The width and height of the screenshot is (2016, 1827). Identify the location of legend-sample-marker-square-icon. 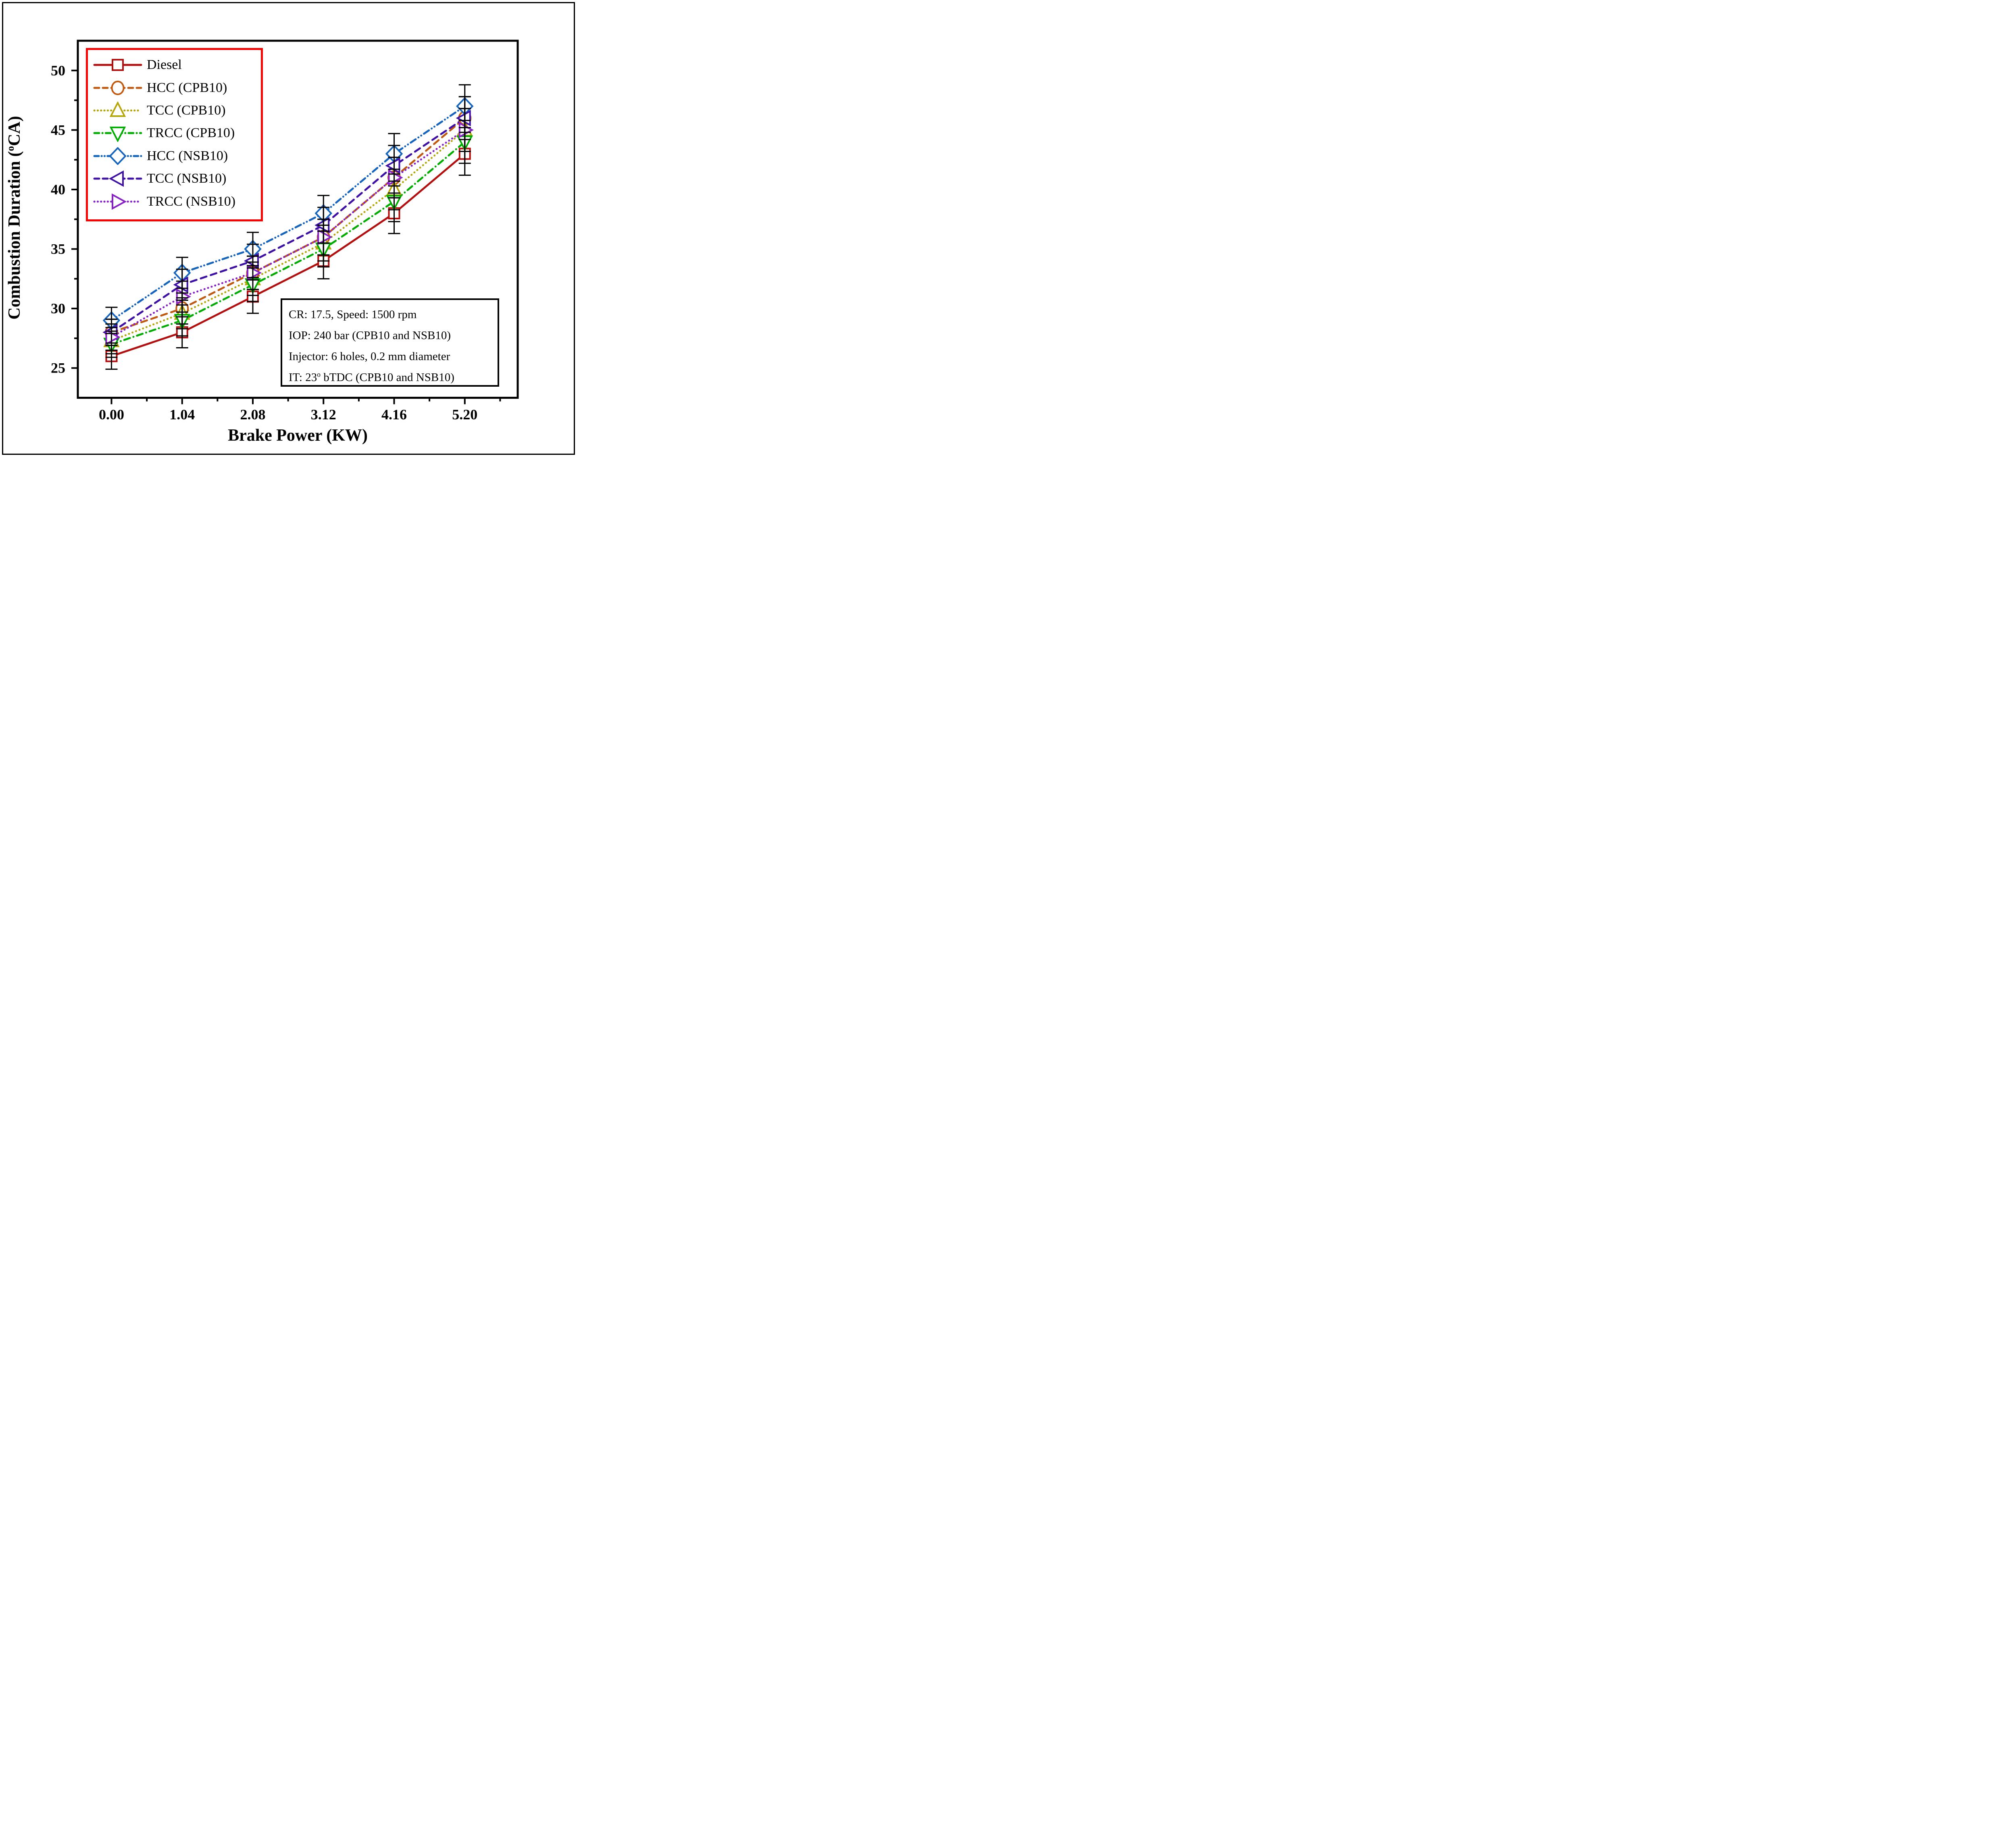
(118, 65).